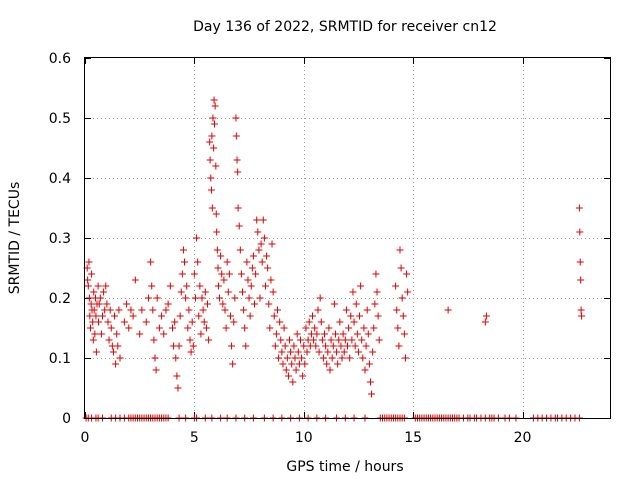 This screenshot has height=480, width=640. I want to click on x-axis-label: GPS time / hours, so click(344, 467).